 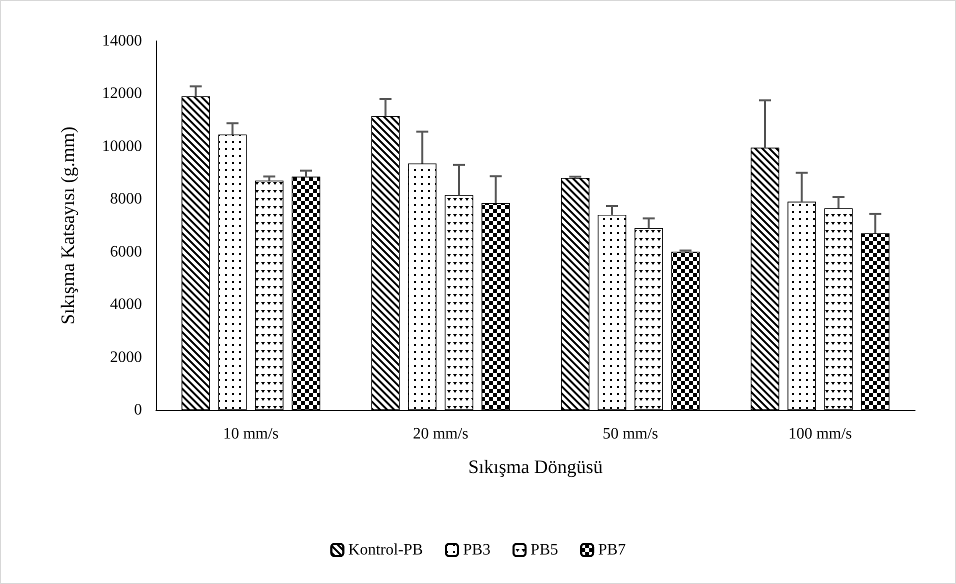 I want to click on y-axis-title: Sıkışma Katsayısı (g.mm), so click(x=68, y=225).